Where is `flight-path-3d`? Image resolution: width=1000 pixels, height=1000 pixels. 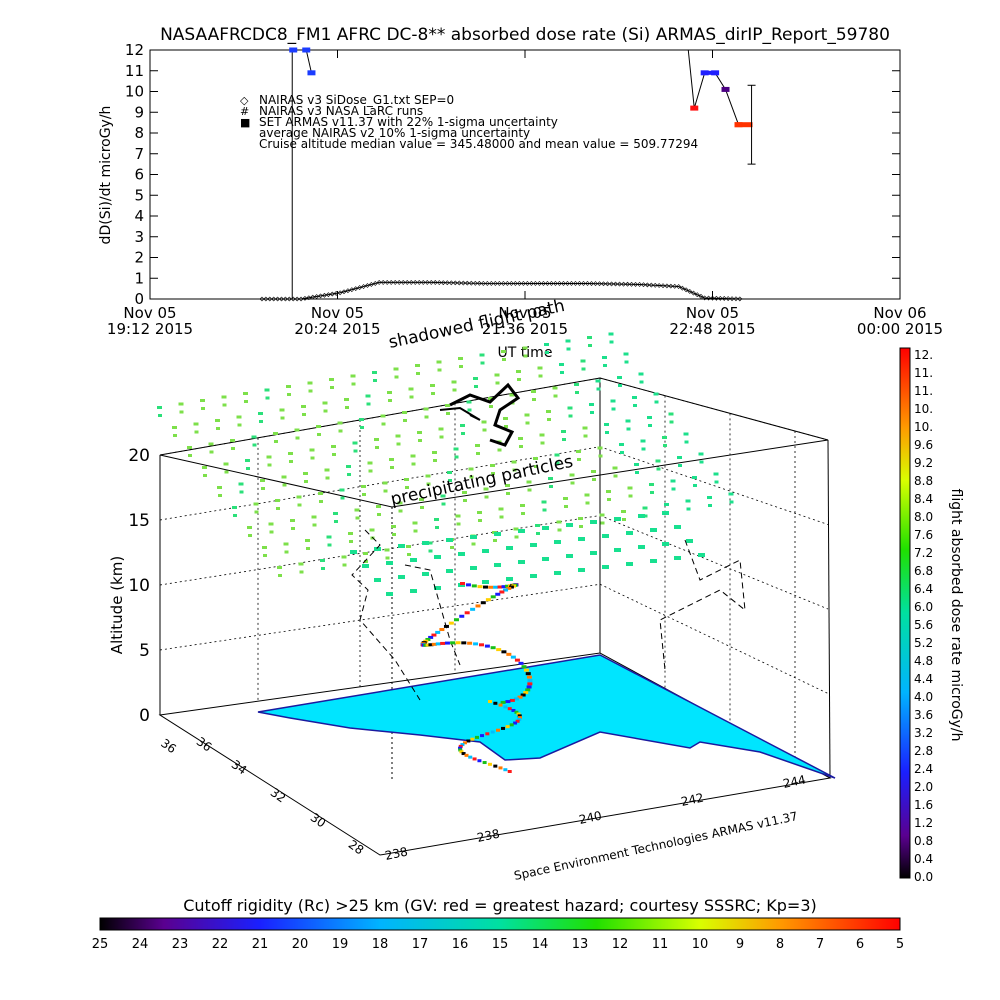
flight-path-3d is located at coordinates (476, 677).